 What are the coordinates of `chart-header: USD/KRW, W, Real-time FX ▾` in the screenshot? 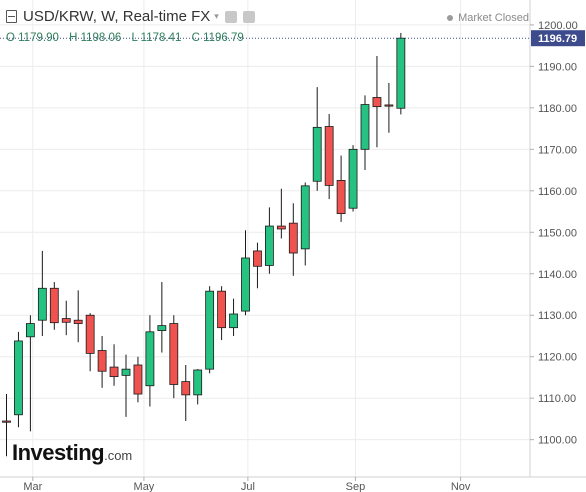 It's located at (130, 16).